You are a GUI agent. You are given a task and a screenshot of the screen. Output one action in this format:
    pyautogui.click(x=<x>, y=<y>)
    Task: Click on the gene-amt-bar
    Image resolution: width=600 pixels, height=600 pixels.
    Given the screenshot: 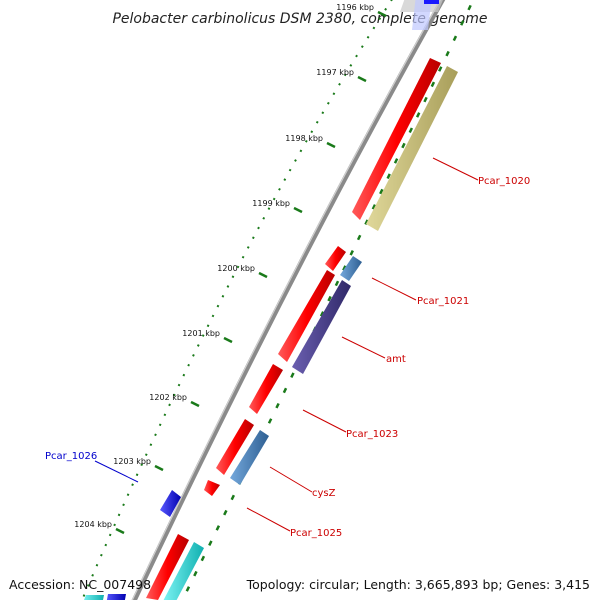 What is the action you would take?
    pyautogui.click(x=321, y=327)
    